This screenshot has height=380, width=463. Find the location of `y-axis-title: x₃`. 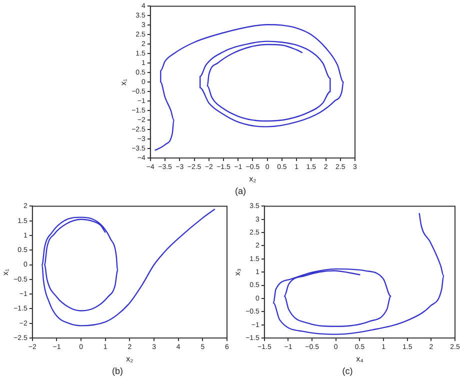

y-axis-title: x₃ is located at coordinates (237, 272).